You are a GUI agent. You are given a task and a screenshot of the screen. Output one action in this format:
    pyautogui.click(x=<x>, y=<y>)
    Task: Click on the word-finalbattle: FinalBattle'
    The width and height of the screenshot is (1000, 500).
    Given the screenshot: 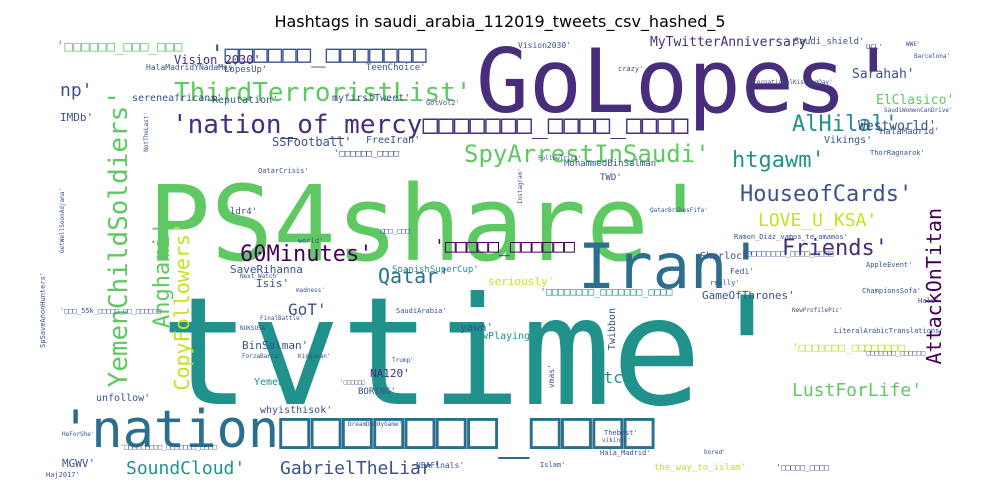 What is the action you would take?
    pyautogui.click(x=282, y=318)
    